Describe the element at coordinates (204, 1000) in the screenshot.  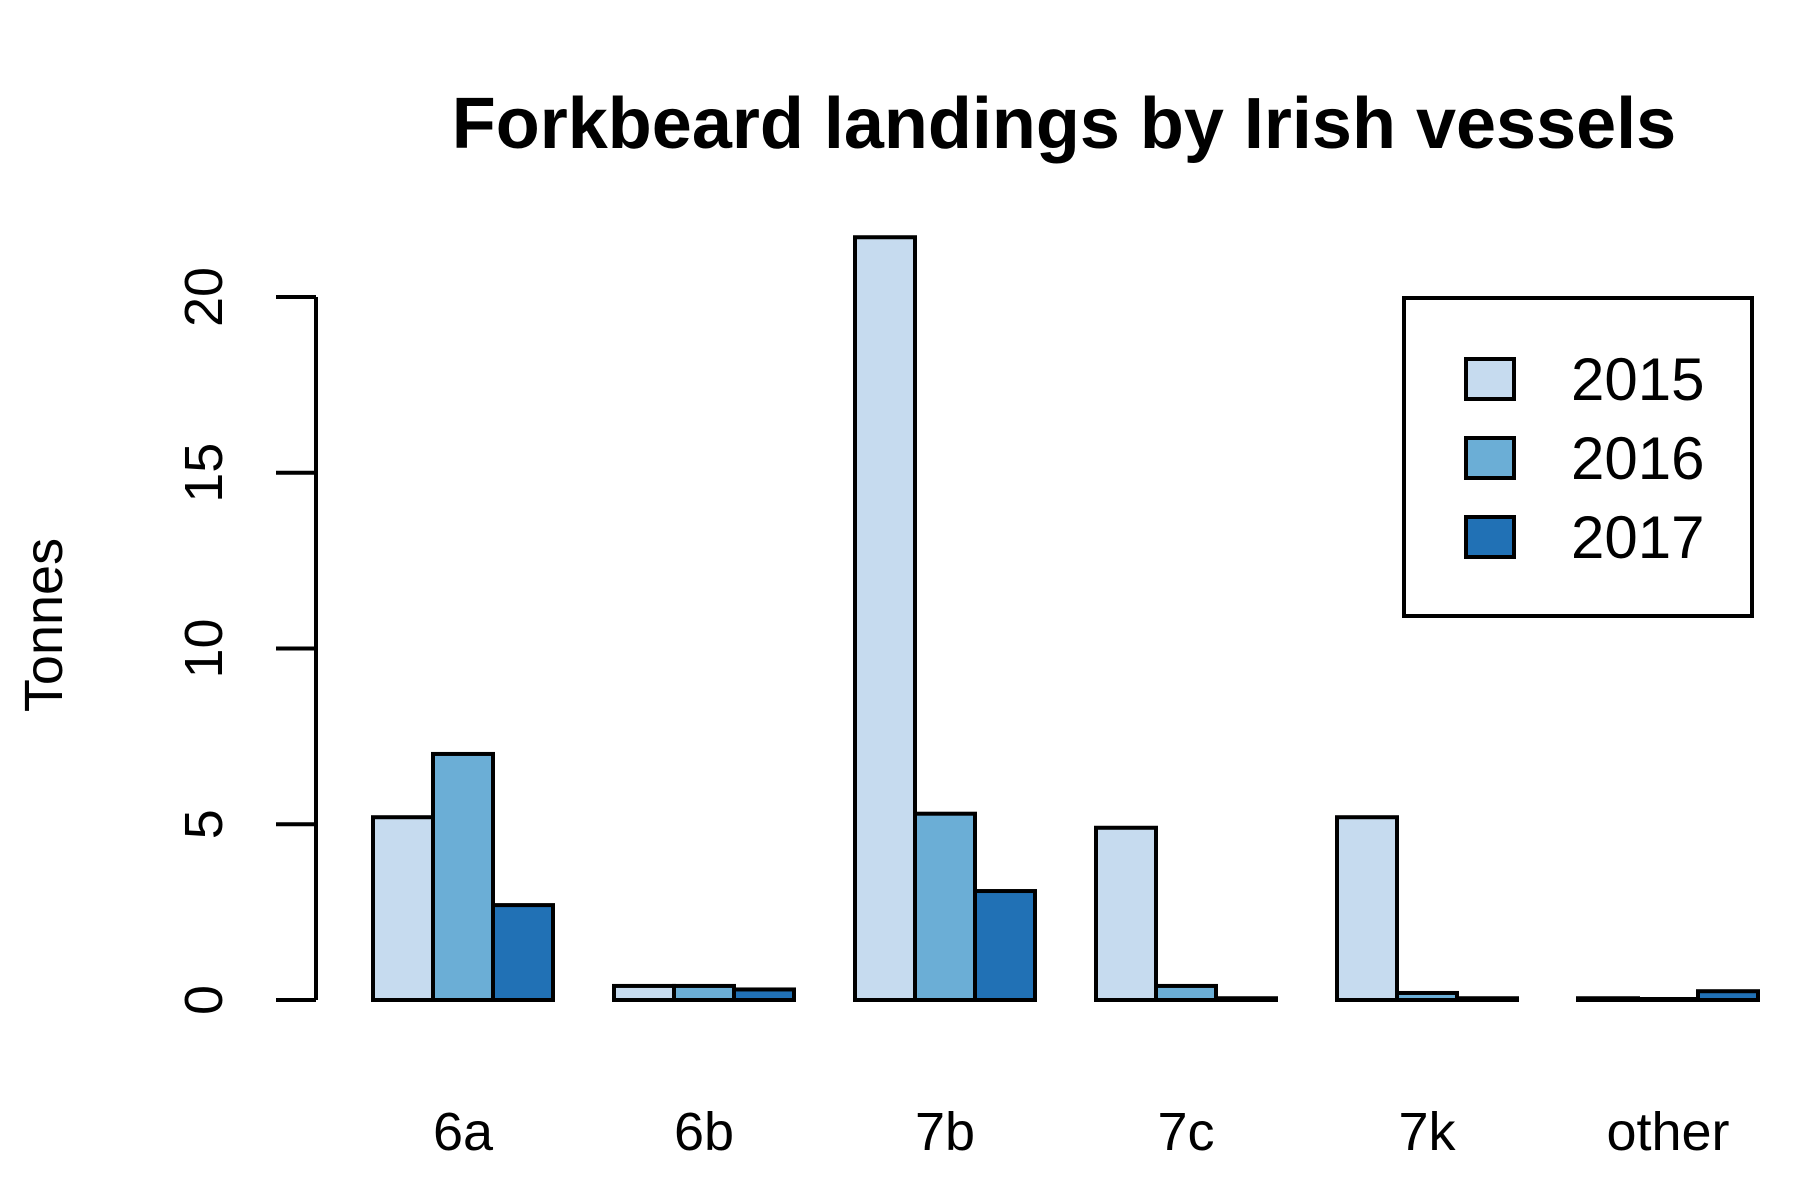
I see `y-tick-label: 0` at that location.